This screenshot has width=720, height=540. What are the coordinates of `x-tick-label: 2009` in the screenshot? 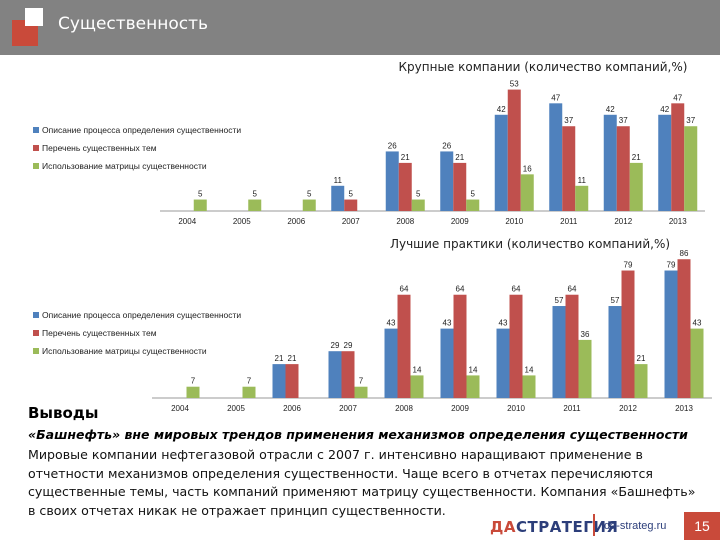 It's located at (460, 408).